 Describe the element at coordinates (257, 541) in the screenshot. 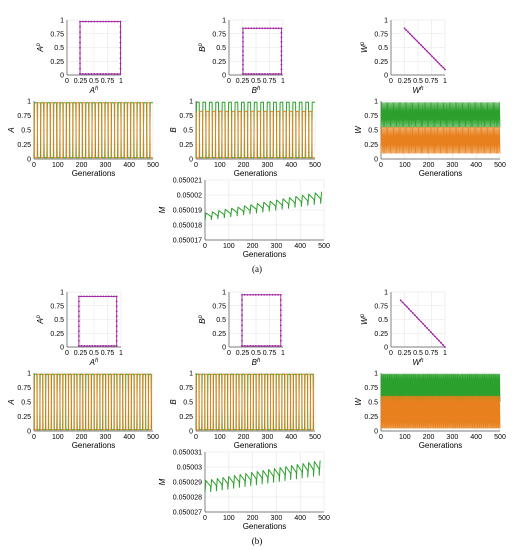

I see `panel-label-b: (b)` at that location.